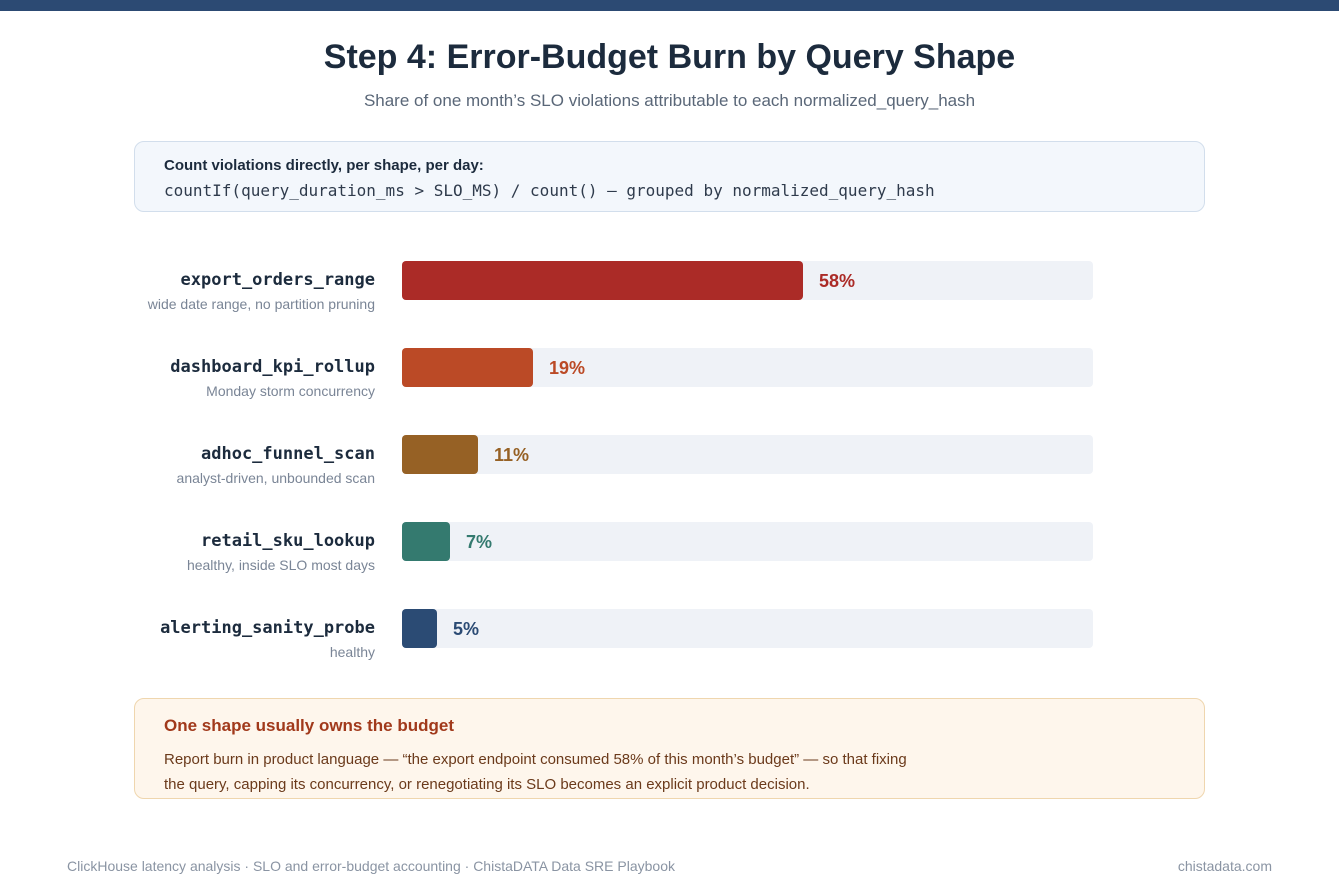 This screenshot has height=896, width=1339. Describe the element at coordinates (479, 542) in the screenshot. I see `bar-value-label: 7%` at that location.